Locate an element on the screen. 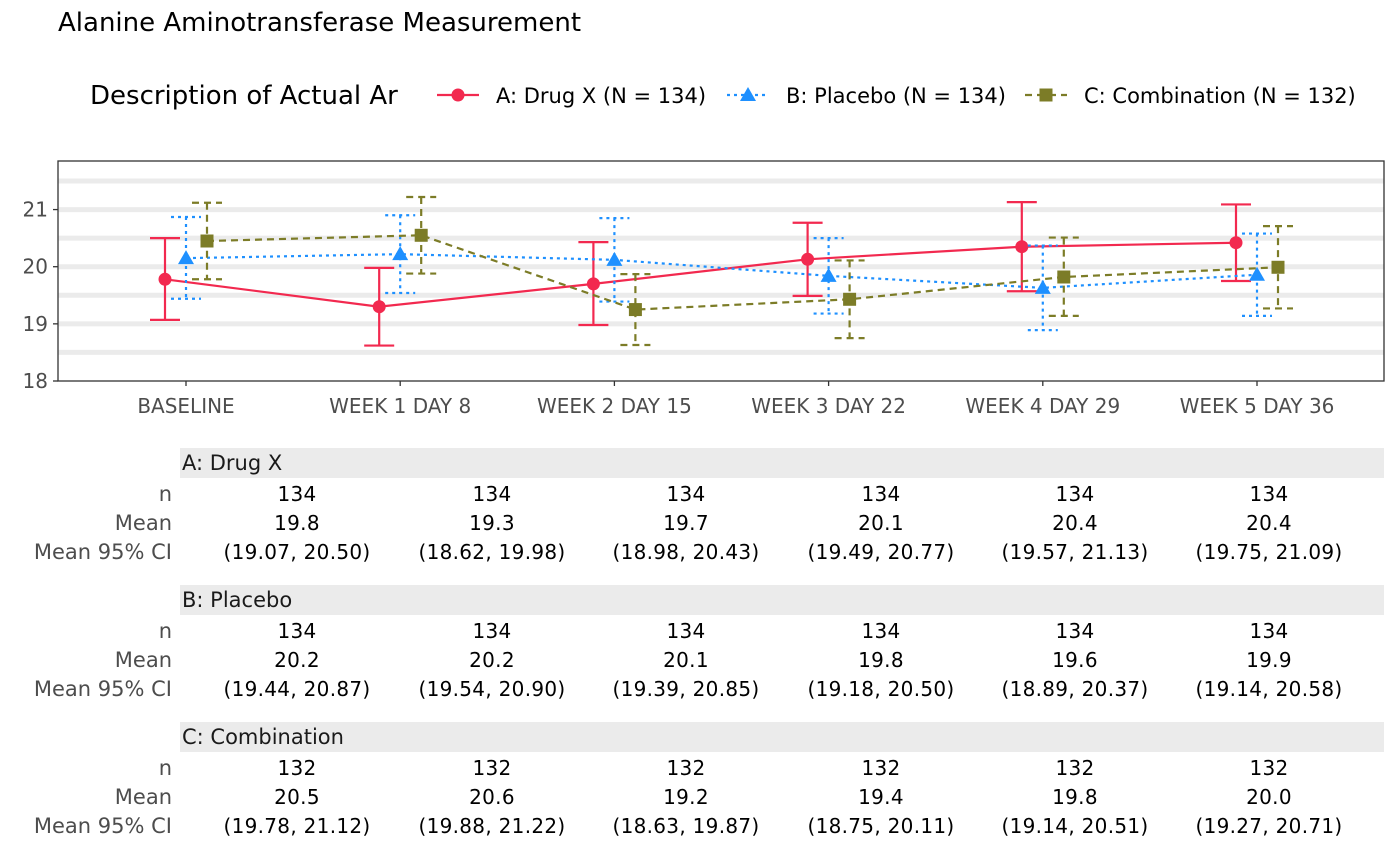  y-tick-label: 19 is located at coordinates (35, 324).